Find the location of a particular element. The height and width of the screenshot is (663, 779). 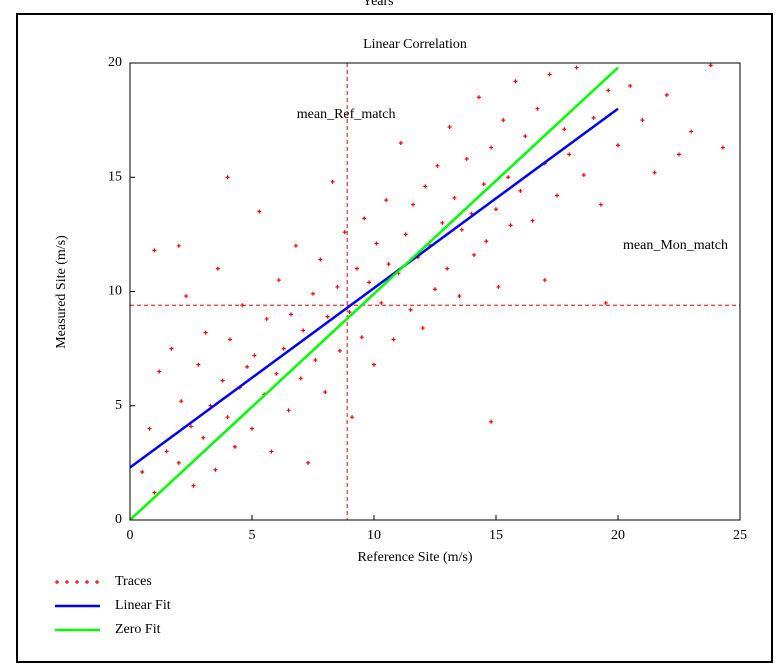

legend-label: Zero Fit is located at coordinates (138, 629).